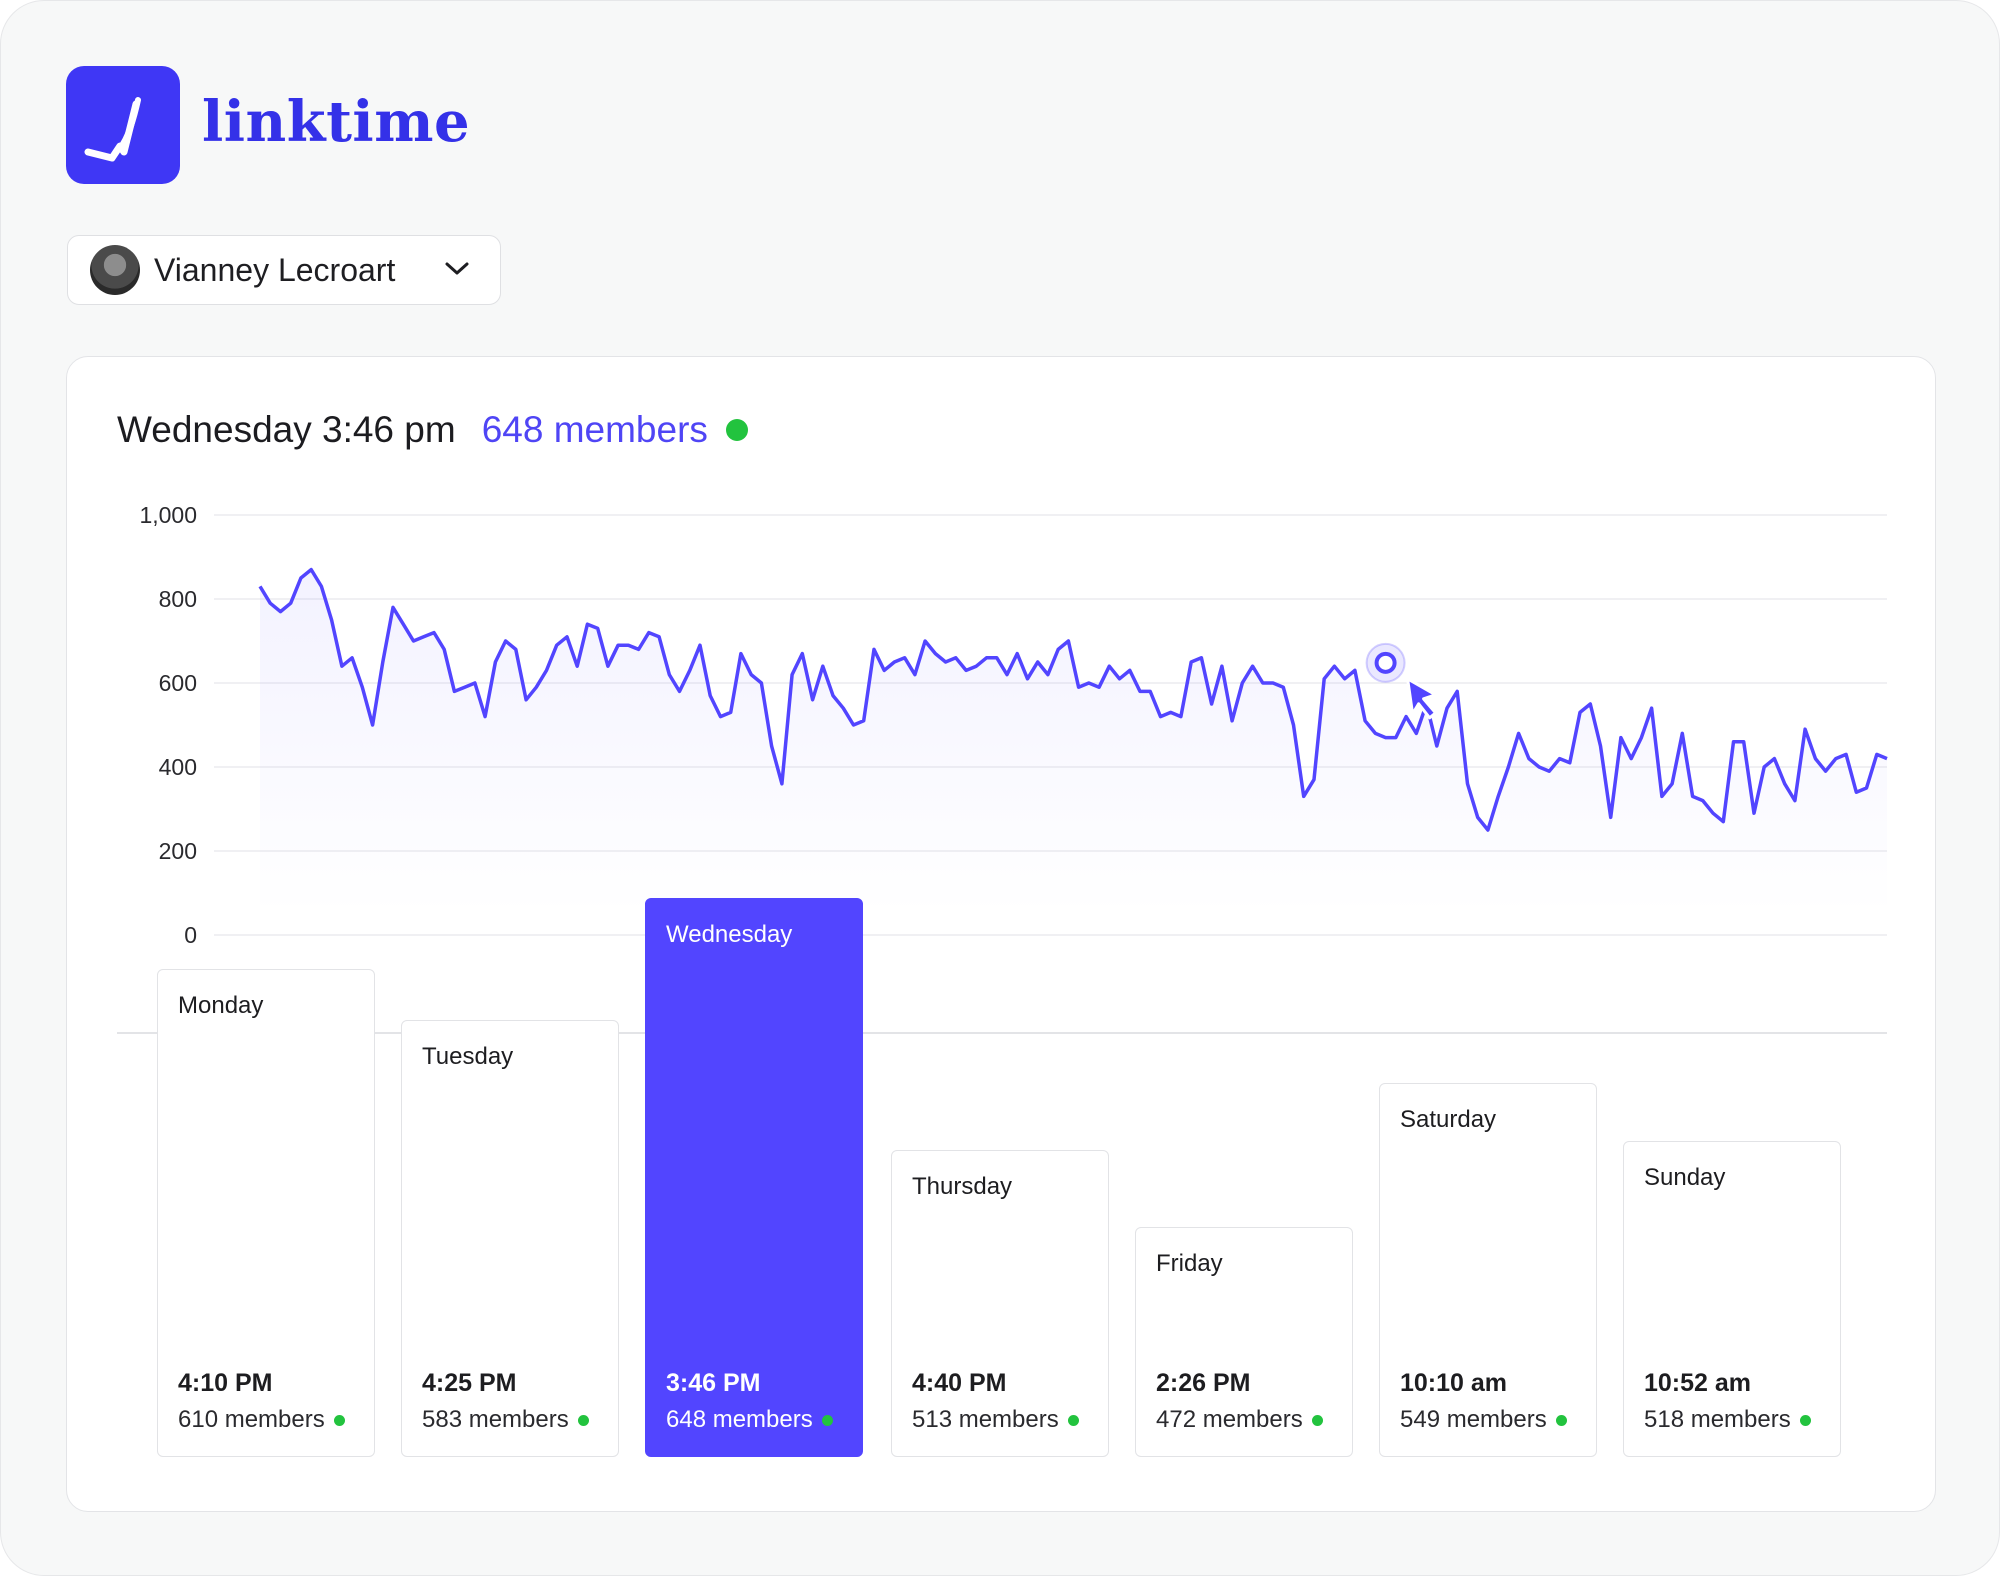  I want to click on day-card-wednesday: Wednesday 3:46 PM 648 members, so click(754, 1177).